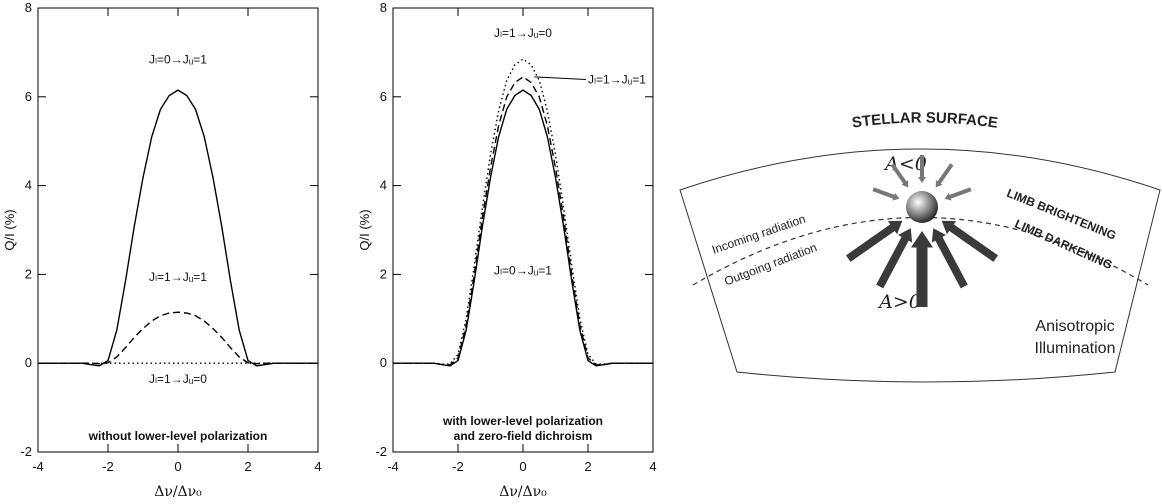  I want to click on chart-note: without lower-level polarization, so click(178, 436).